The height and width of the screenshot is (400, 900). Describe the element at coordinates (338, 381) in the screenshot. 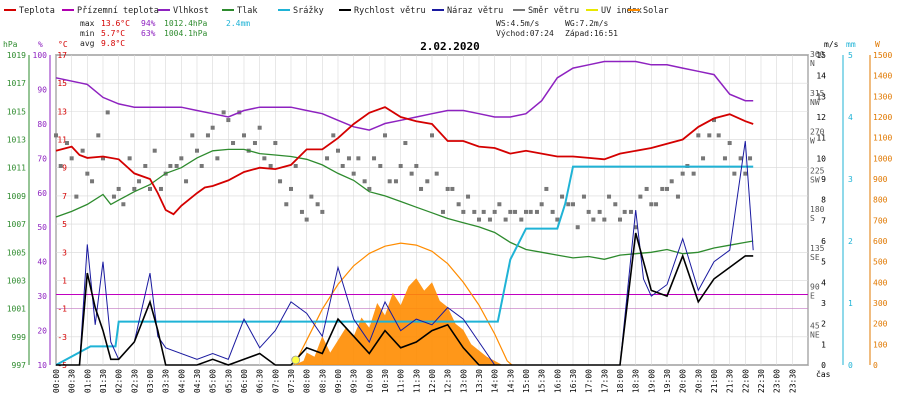

I see `x-tick: 09:00` at that location.